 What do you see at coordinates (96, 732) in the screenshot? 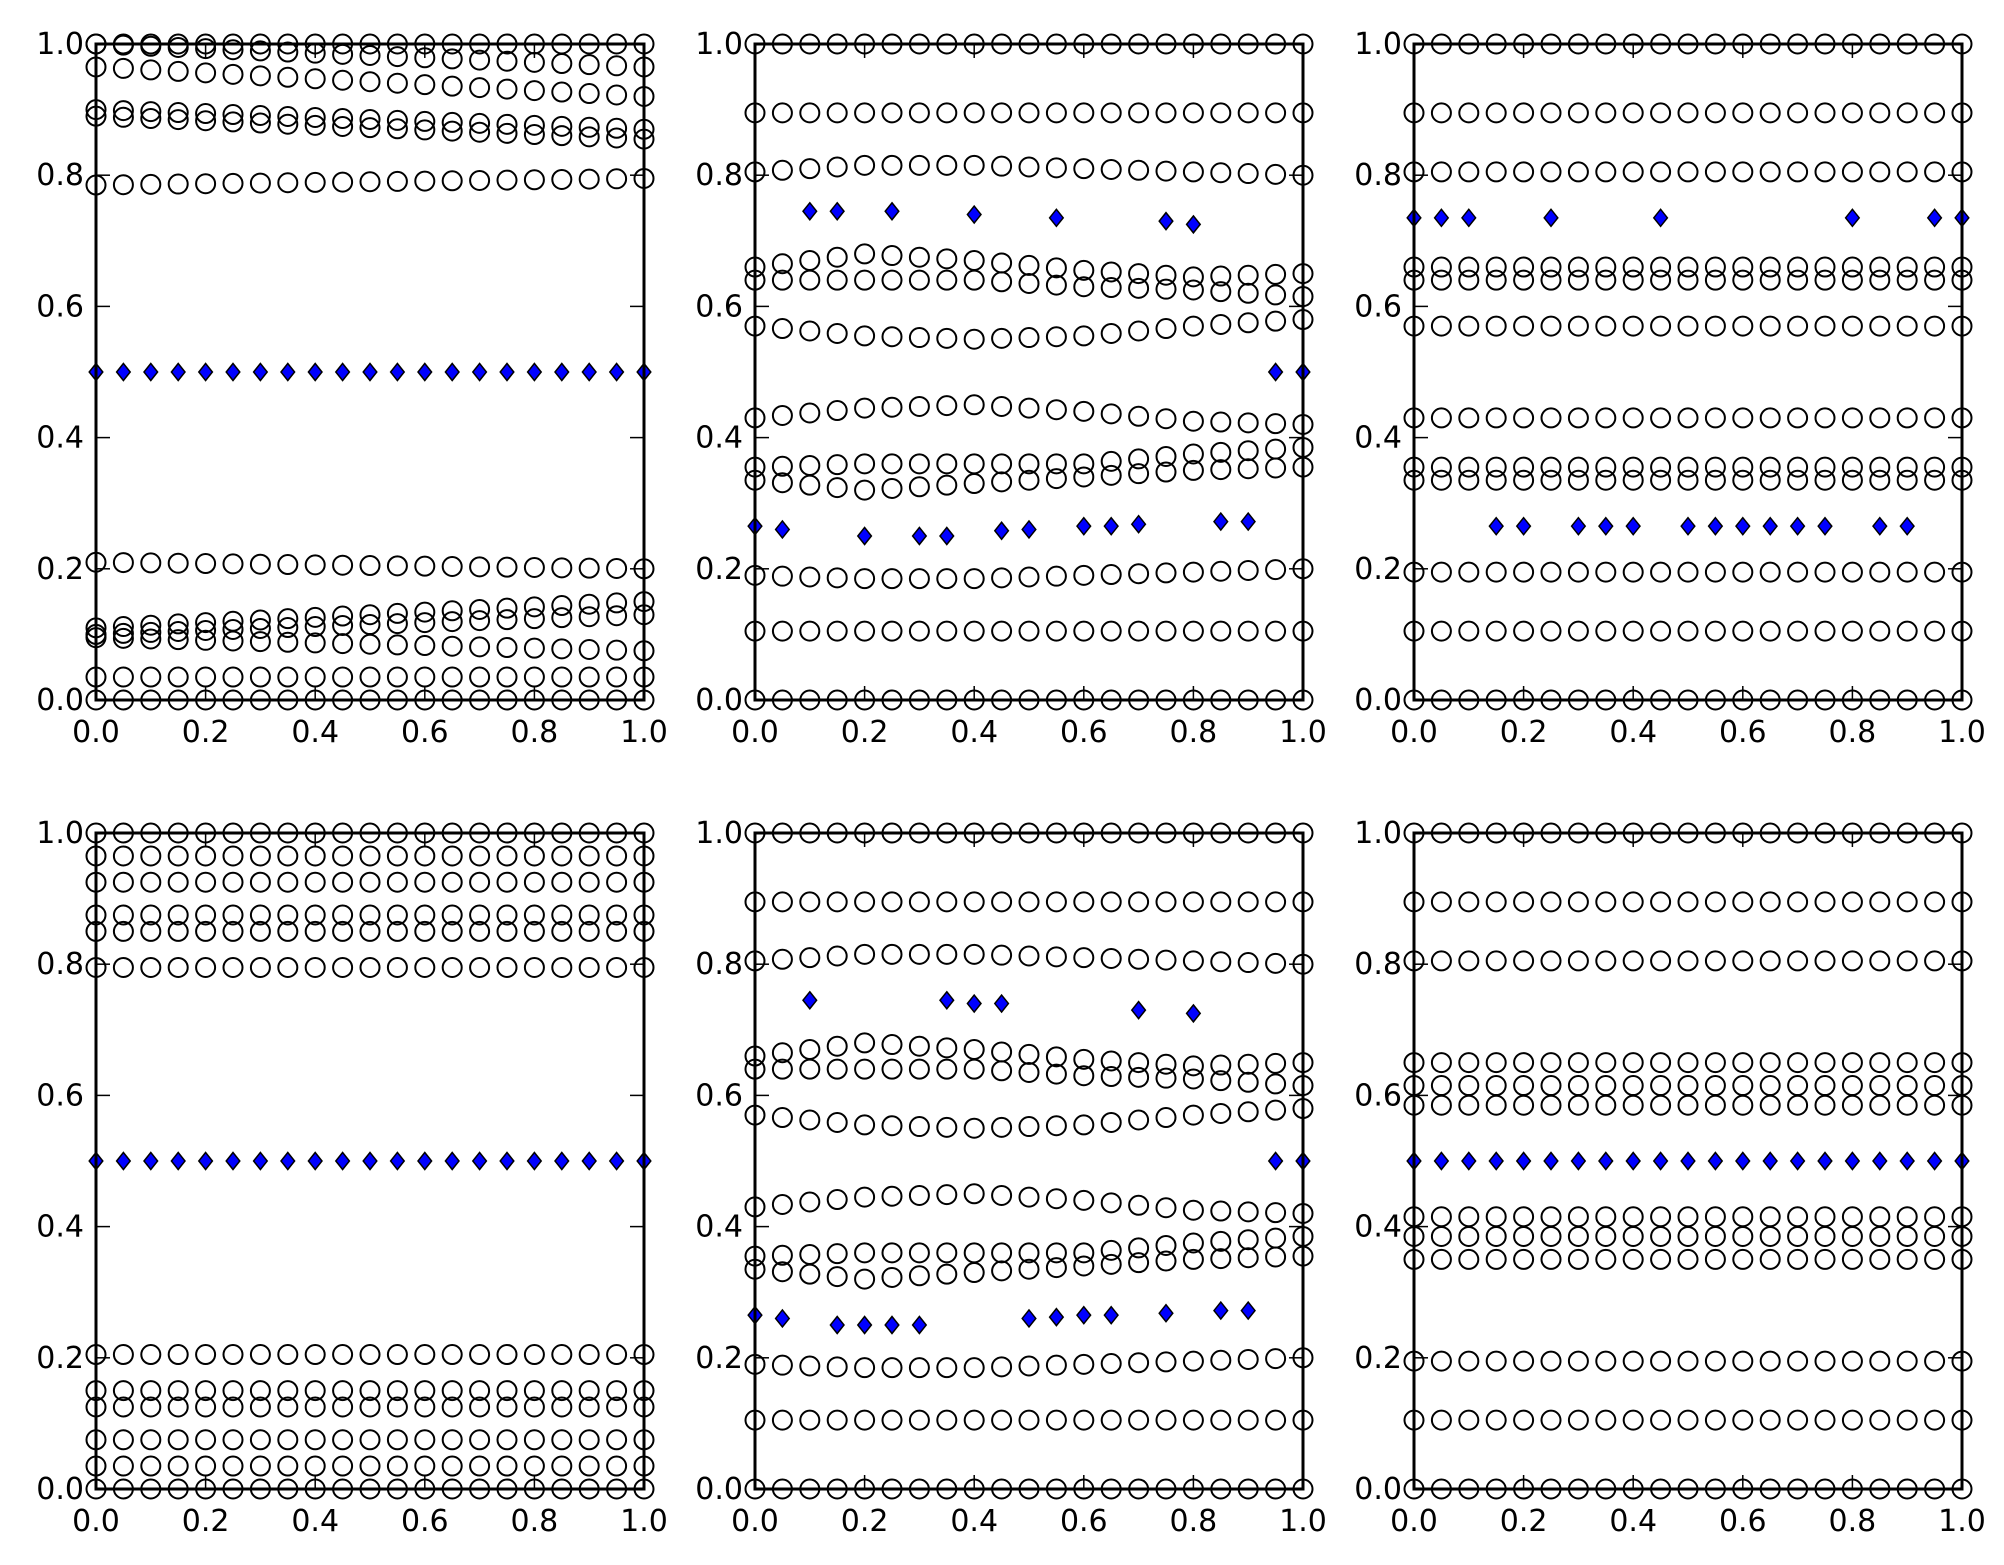
I see `x-tick-label: 0.0` at bounding box center [96, 732].